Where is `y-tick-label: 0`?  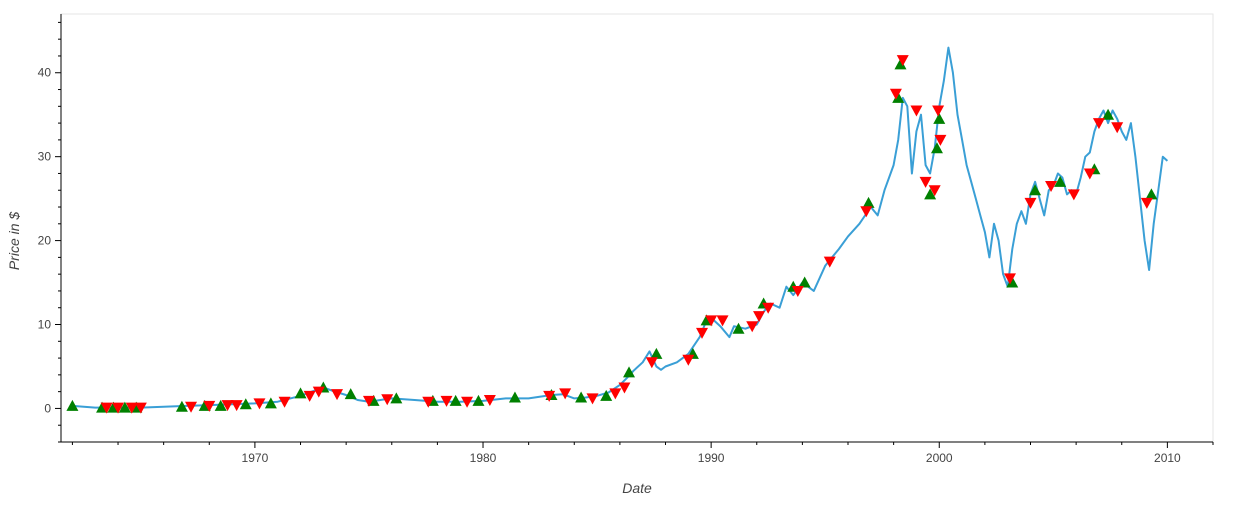
y-tick-label: 0 is located at coordinates (47, 408).